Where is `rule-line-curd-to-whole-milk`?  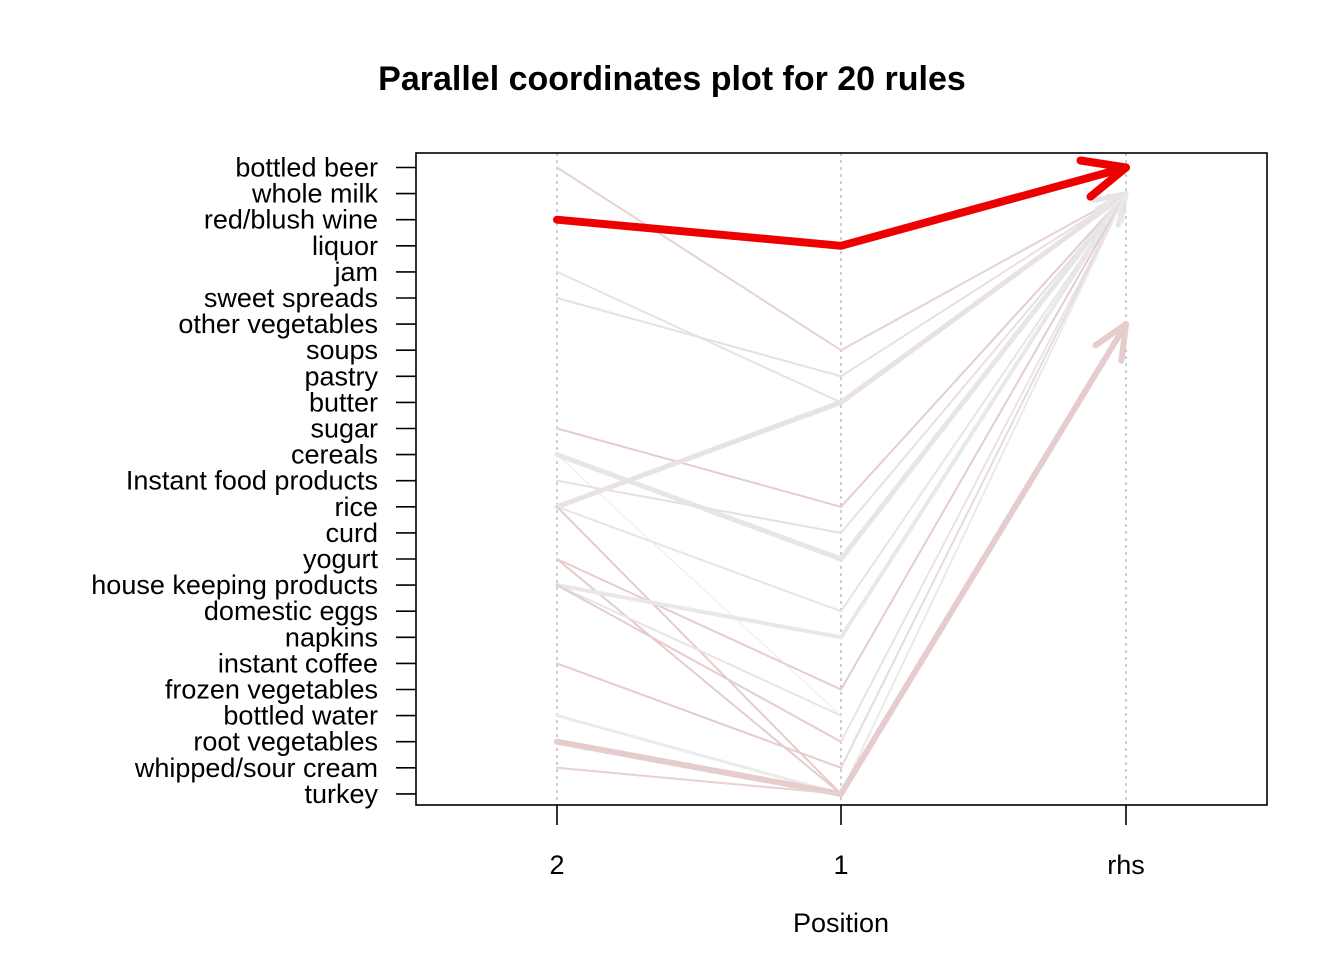 rule-line-curd-to-whole-milk is located at coordinates (983, 363).